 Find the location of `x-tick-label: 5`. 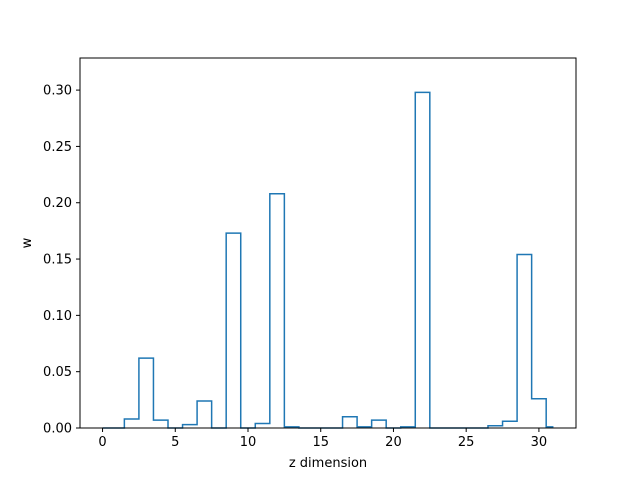

x-tick-label: 5 is located at coordinates (175, 442).